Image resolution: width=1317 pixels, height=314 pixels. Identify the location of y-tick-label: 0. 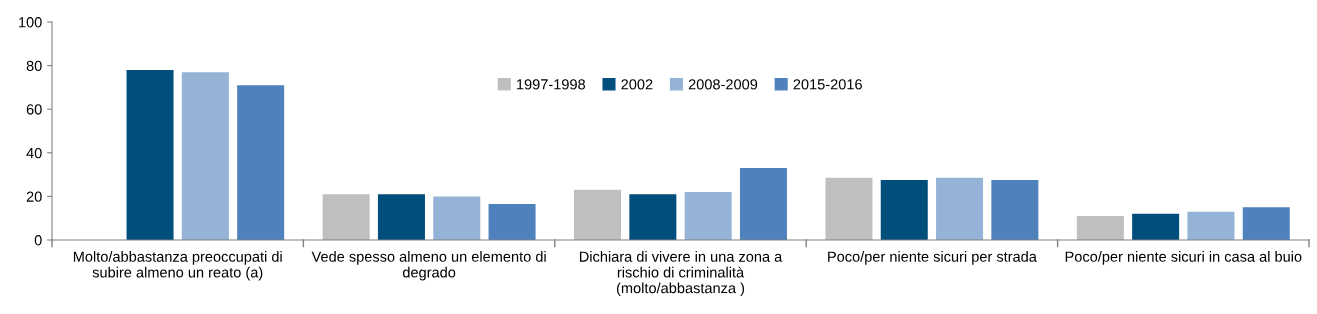
(38, 240).